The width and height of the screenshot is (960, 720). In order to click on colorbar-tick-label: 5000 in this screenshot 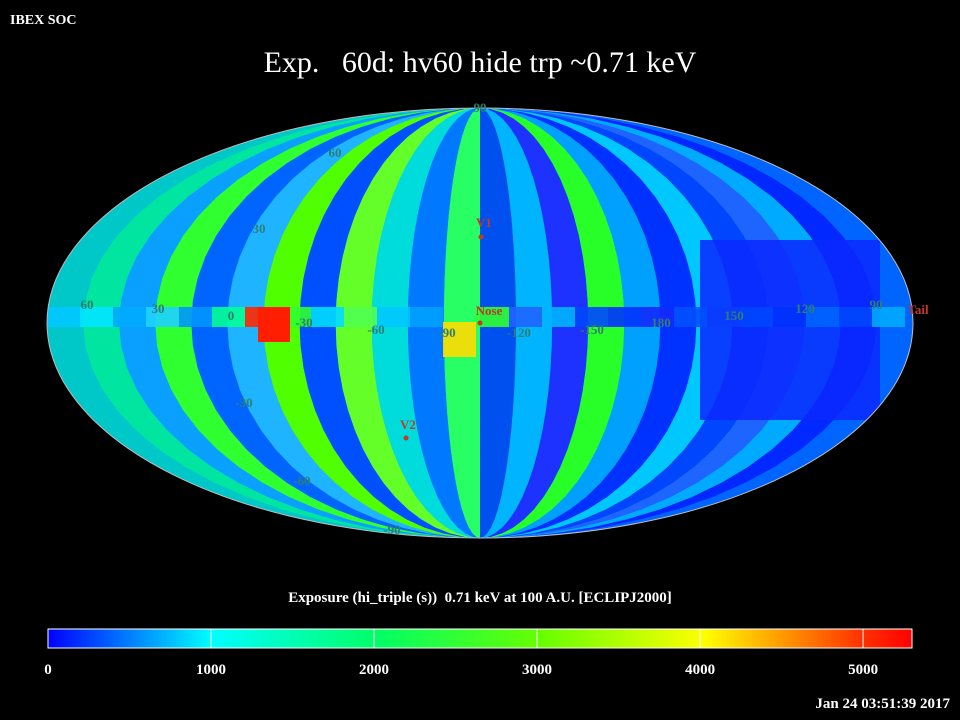, I will do `click(863, 670)`.